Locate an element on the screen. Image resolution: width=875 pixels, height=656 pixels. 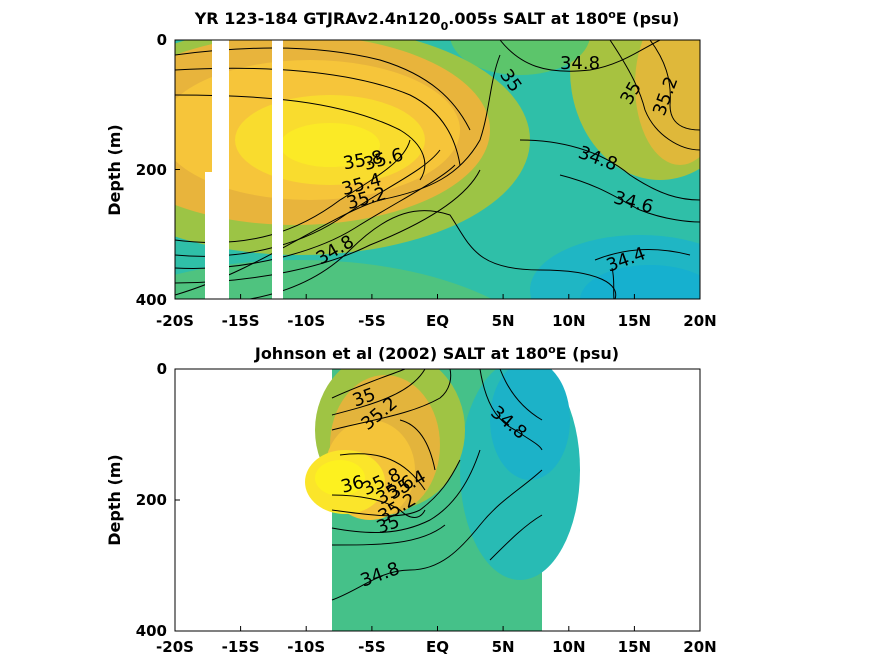
top-ylabel: Depth (m) is located at coordinates (114, 170).